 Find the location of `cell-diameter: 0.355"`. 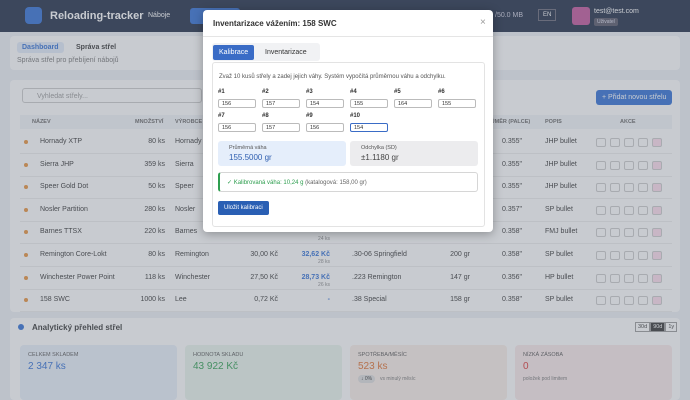

cell-diameter: 0.355" is located at coordinates (511, 187).